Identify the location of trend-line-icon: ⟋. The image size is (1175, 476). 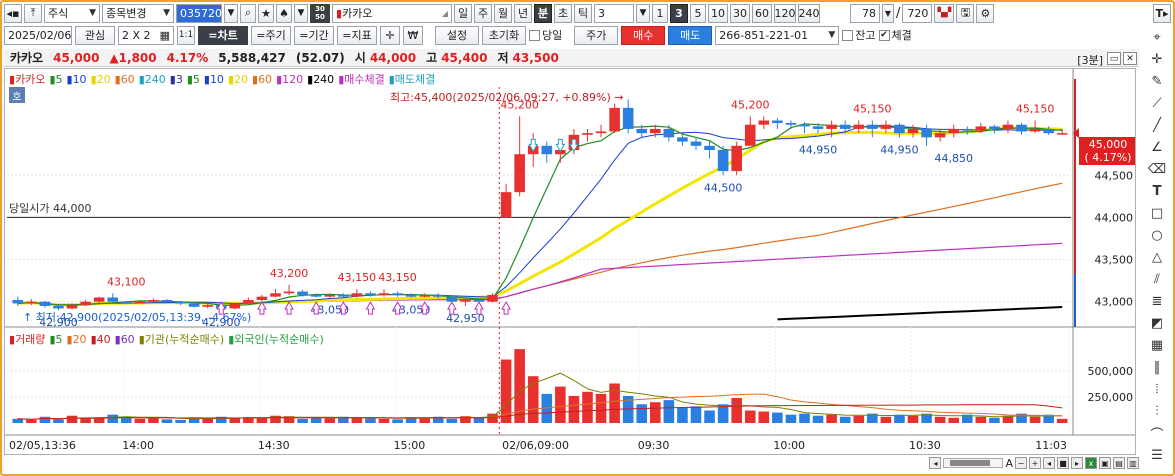
(1157, 103).